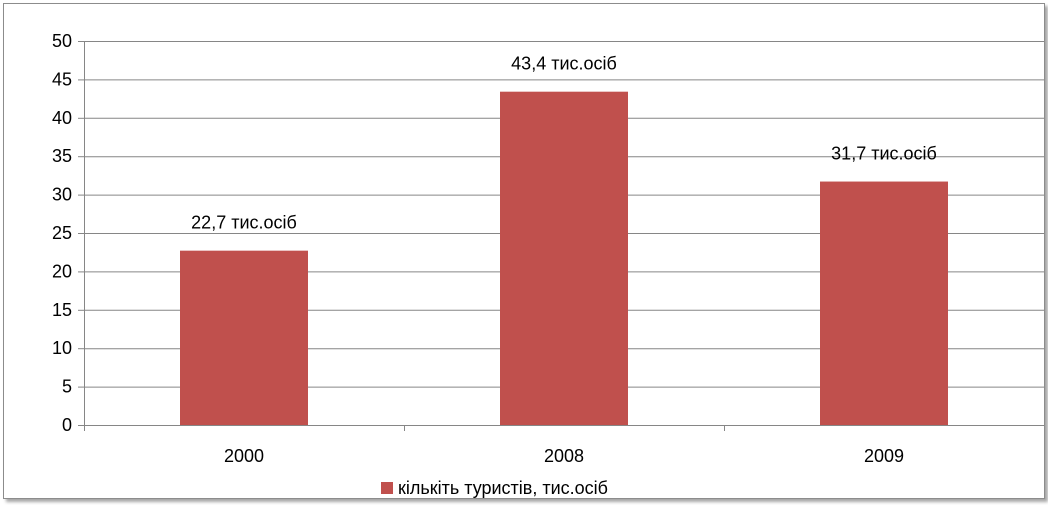 Image resolution: width=1048 pixels, height=505 pixels. Describe the element at coordinates (62, 41) in the screenshot. I see `y-axis-tick-label: 50` at that location.